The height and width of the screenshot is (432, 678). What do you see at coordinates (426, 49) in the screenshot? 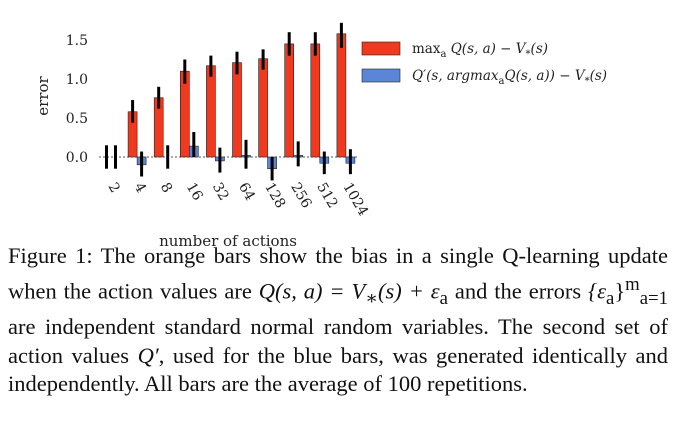
I see `legend-part: max` at bounding box center [426, 49].